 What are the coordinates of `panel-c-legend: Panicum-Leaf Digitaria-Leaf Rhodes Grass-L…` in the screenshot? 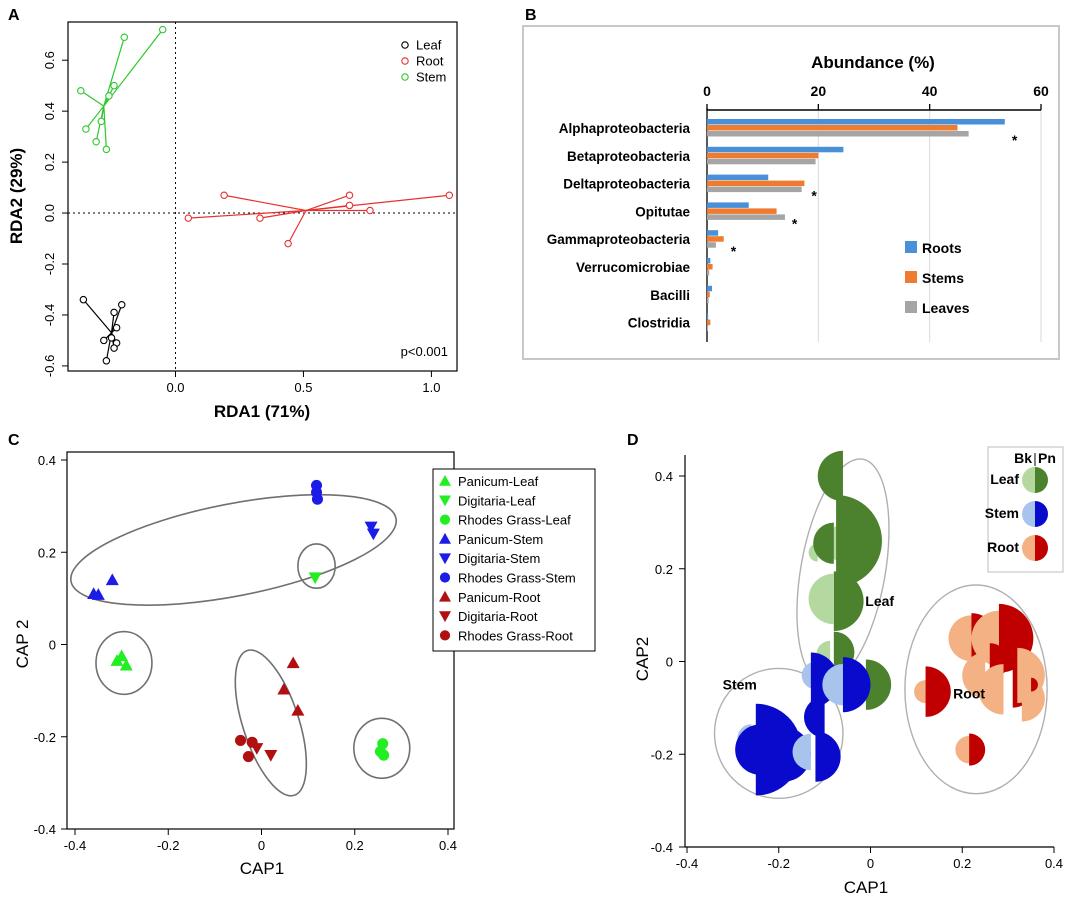 It's located at (514, 560).